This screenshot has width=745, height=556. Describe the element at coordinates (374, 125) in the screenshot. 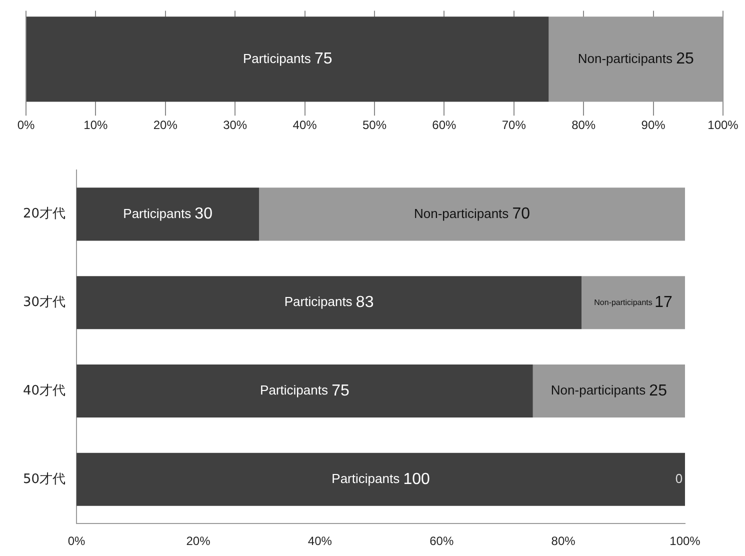

I see `x-tick-label: 50%` at that location.